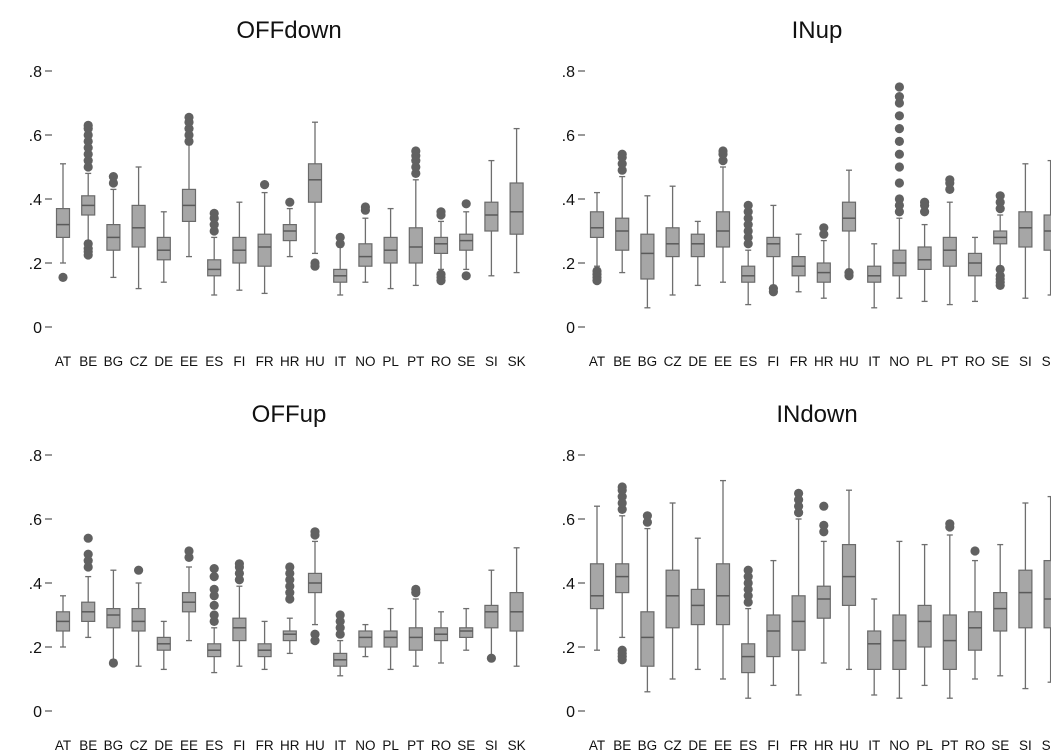  Describe the element at coordinates (816, 414) in the screenshot. I see `chart-title: INdown` at that location.